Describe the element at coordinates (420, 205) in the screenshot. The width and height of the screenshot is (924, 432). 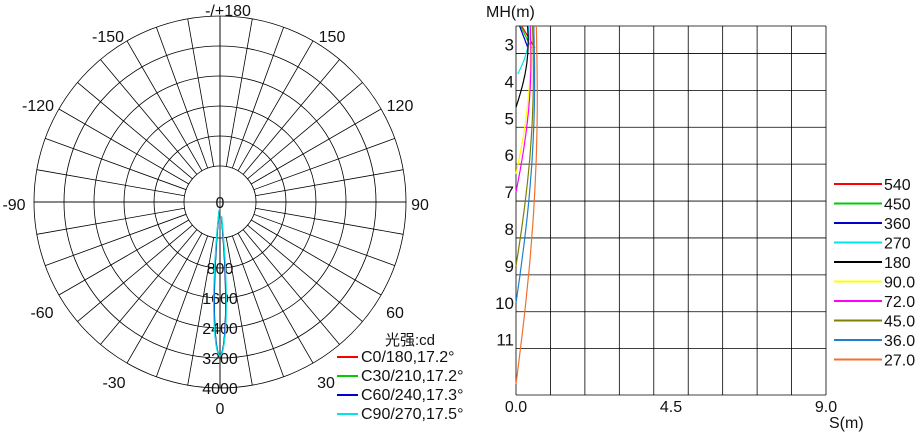
I see `polar-angle-label: 90` at that location.